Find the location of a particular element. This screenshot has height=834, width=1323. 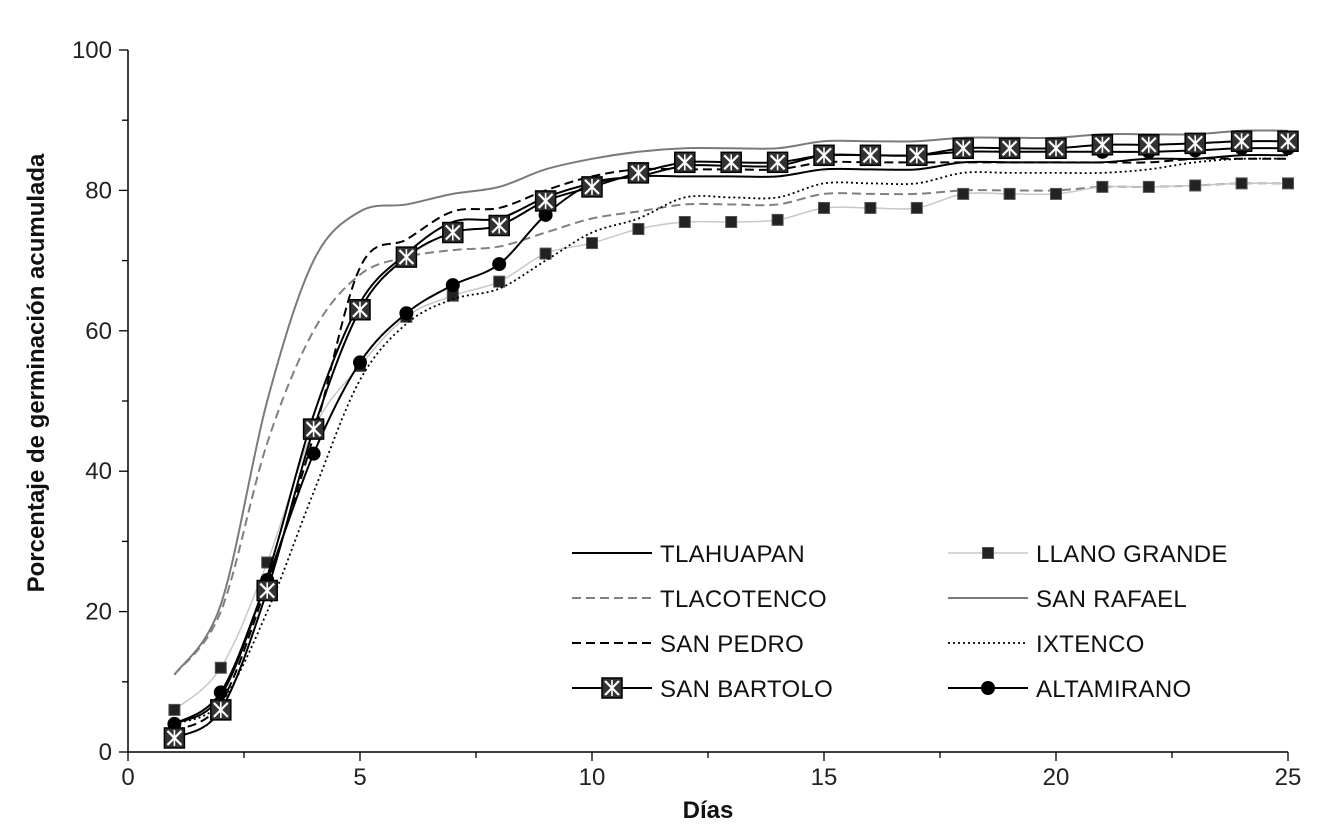

legend-label: SAN PEDRO is located at coordinates (732, 644).